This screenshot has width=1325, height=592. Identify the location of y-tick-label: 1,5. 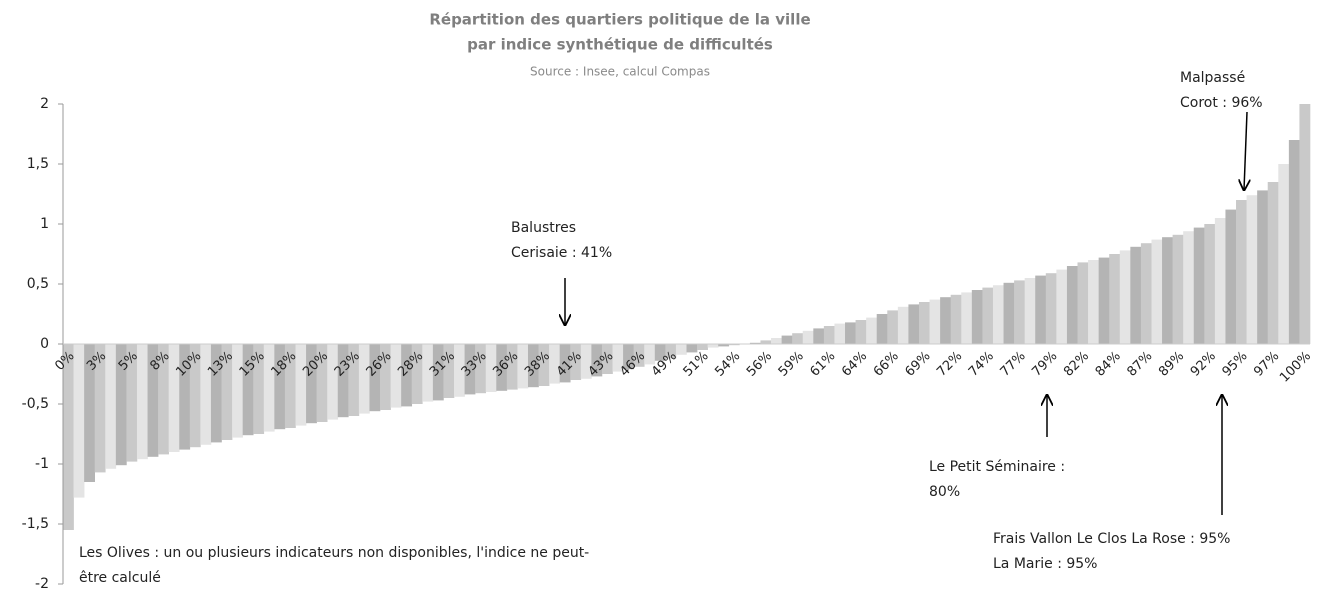
(38, 164).